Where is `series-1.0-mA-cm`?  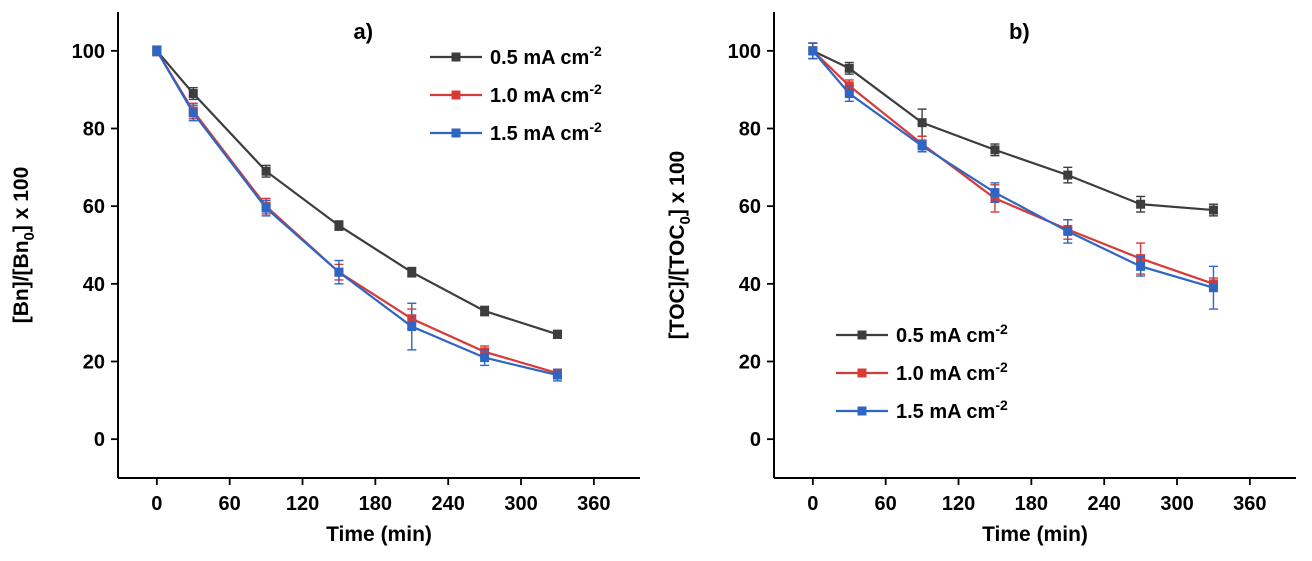
series-1.0-mA-cm is located at coordinates (1013, 166).